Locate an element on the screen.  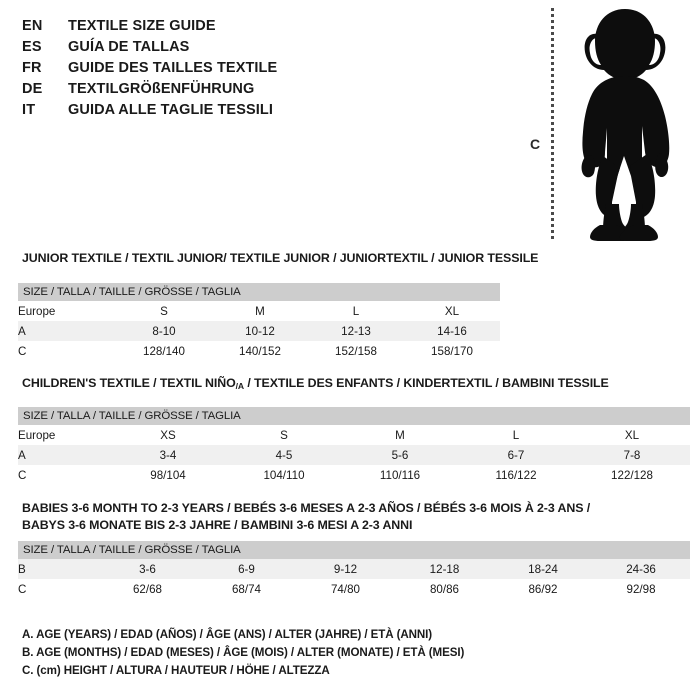
cell-value: 62/68 is located at coordinates (147, 589).